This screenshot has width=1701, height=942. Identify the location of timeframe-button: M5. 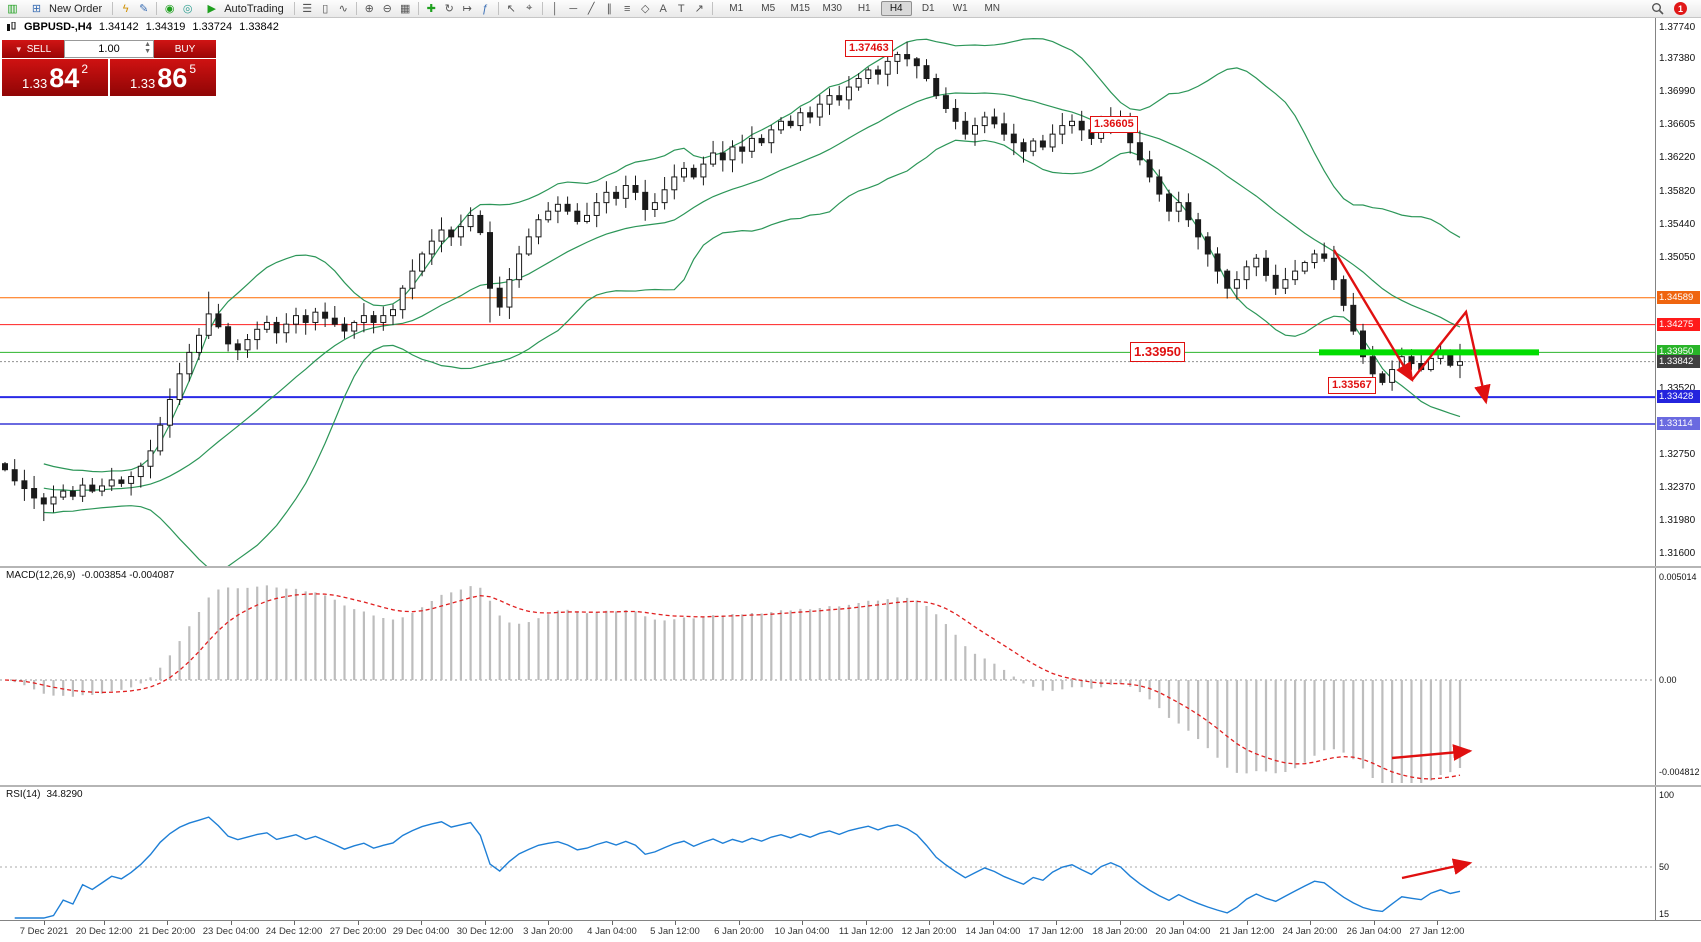
(768, 8).